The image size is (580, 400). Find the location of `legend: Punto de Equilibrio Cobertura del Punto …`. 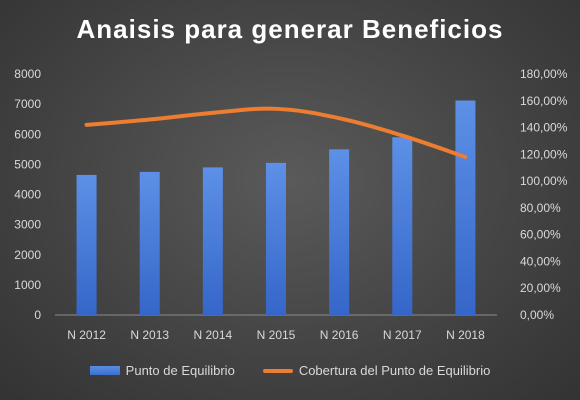

legend: Punto de Equilibrio Cobertura del Punto … is located at coordinates (290, 370).